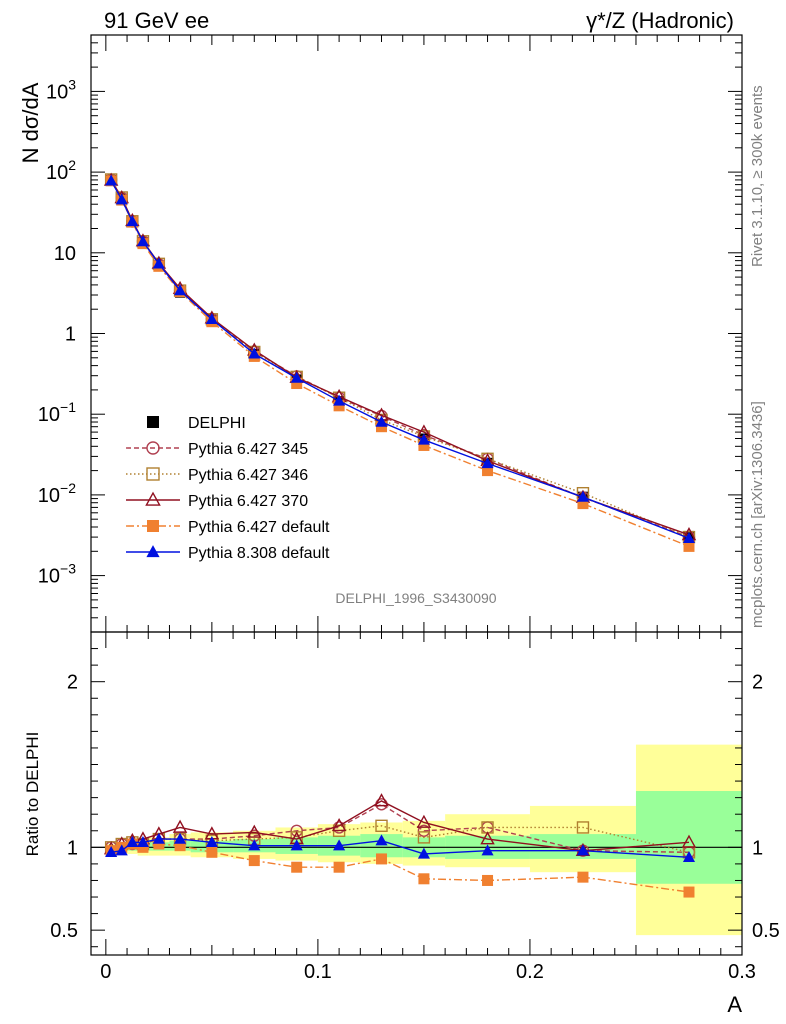 The height and width of the screenshot is (1024, 786). I want to click on legend-label-5: Pythia 8.308 default, so click(259, 553).